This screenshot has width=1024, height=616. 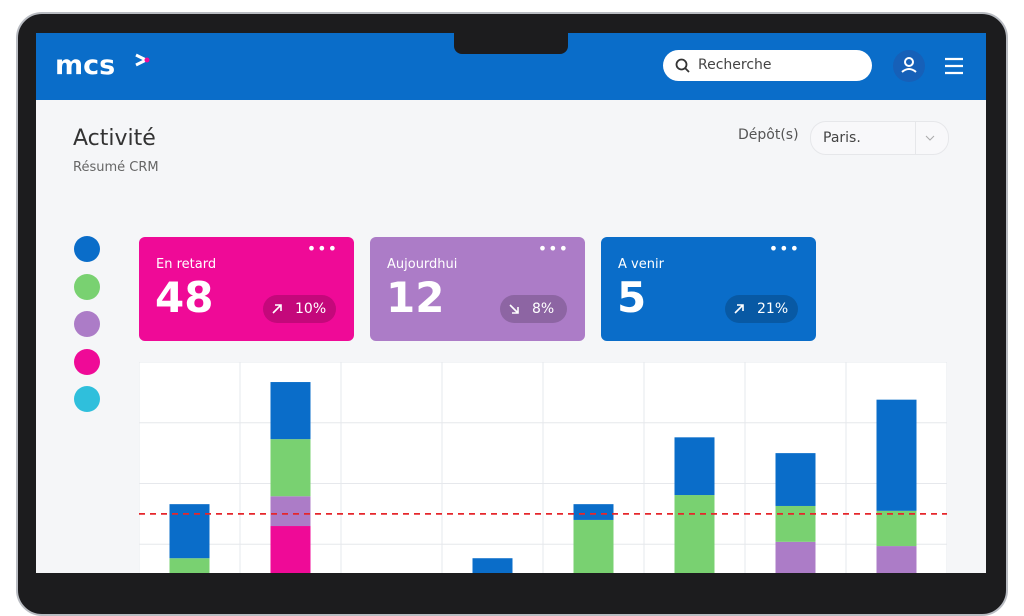 What do you see at coordinates (114, 138) in the screenshot?
I see `page-title: Activité` at bounding box center [114, 138].